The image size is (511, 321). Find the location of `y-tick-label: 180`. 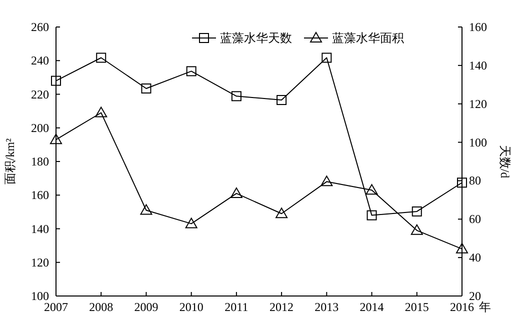

y-tick-label: 180 is located at coordinates (40, 161).